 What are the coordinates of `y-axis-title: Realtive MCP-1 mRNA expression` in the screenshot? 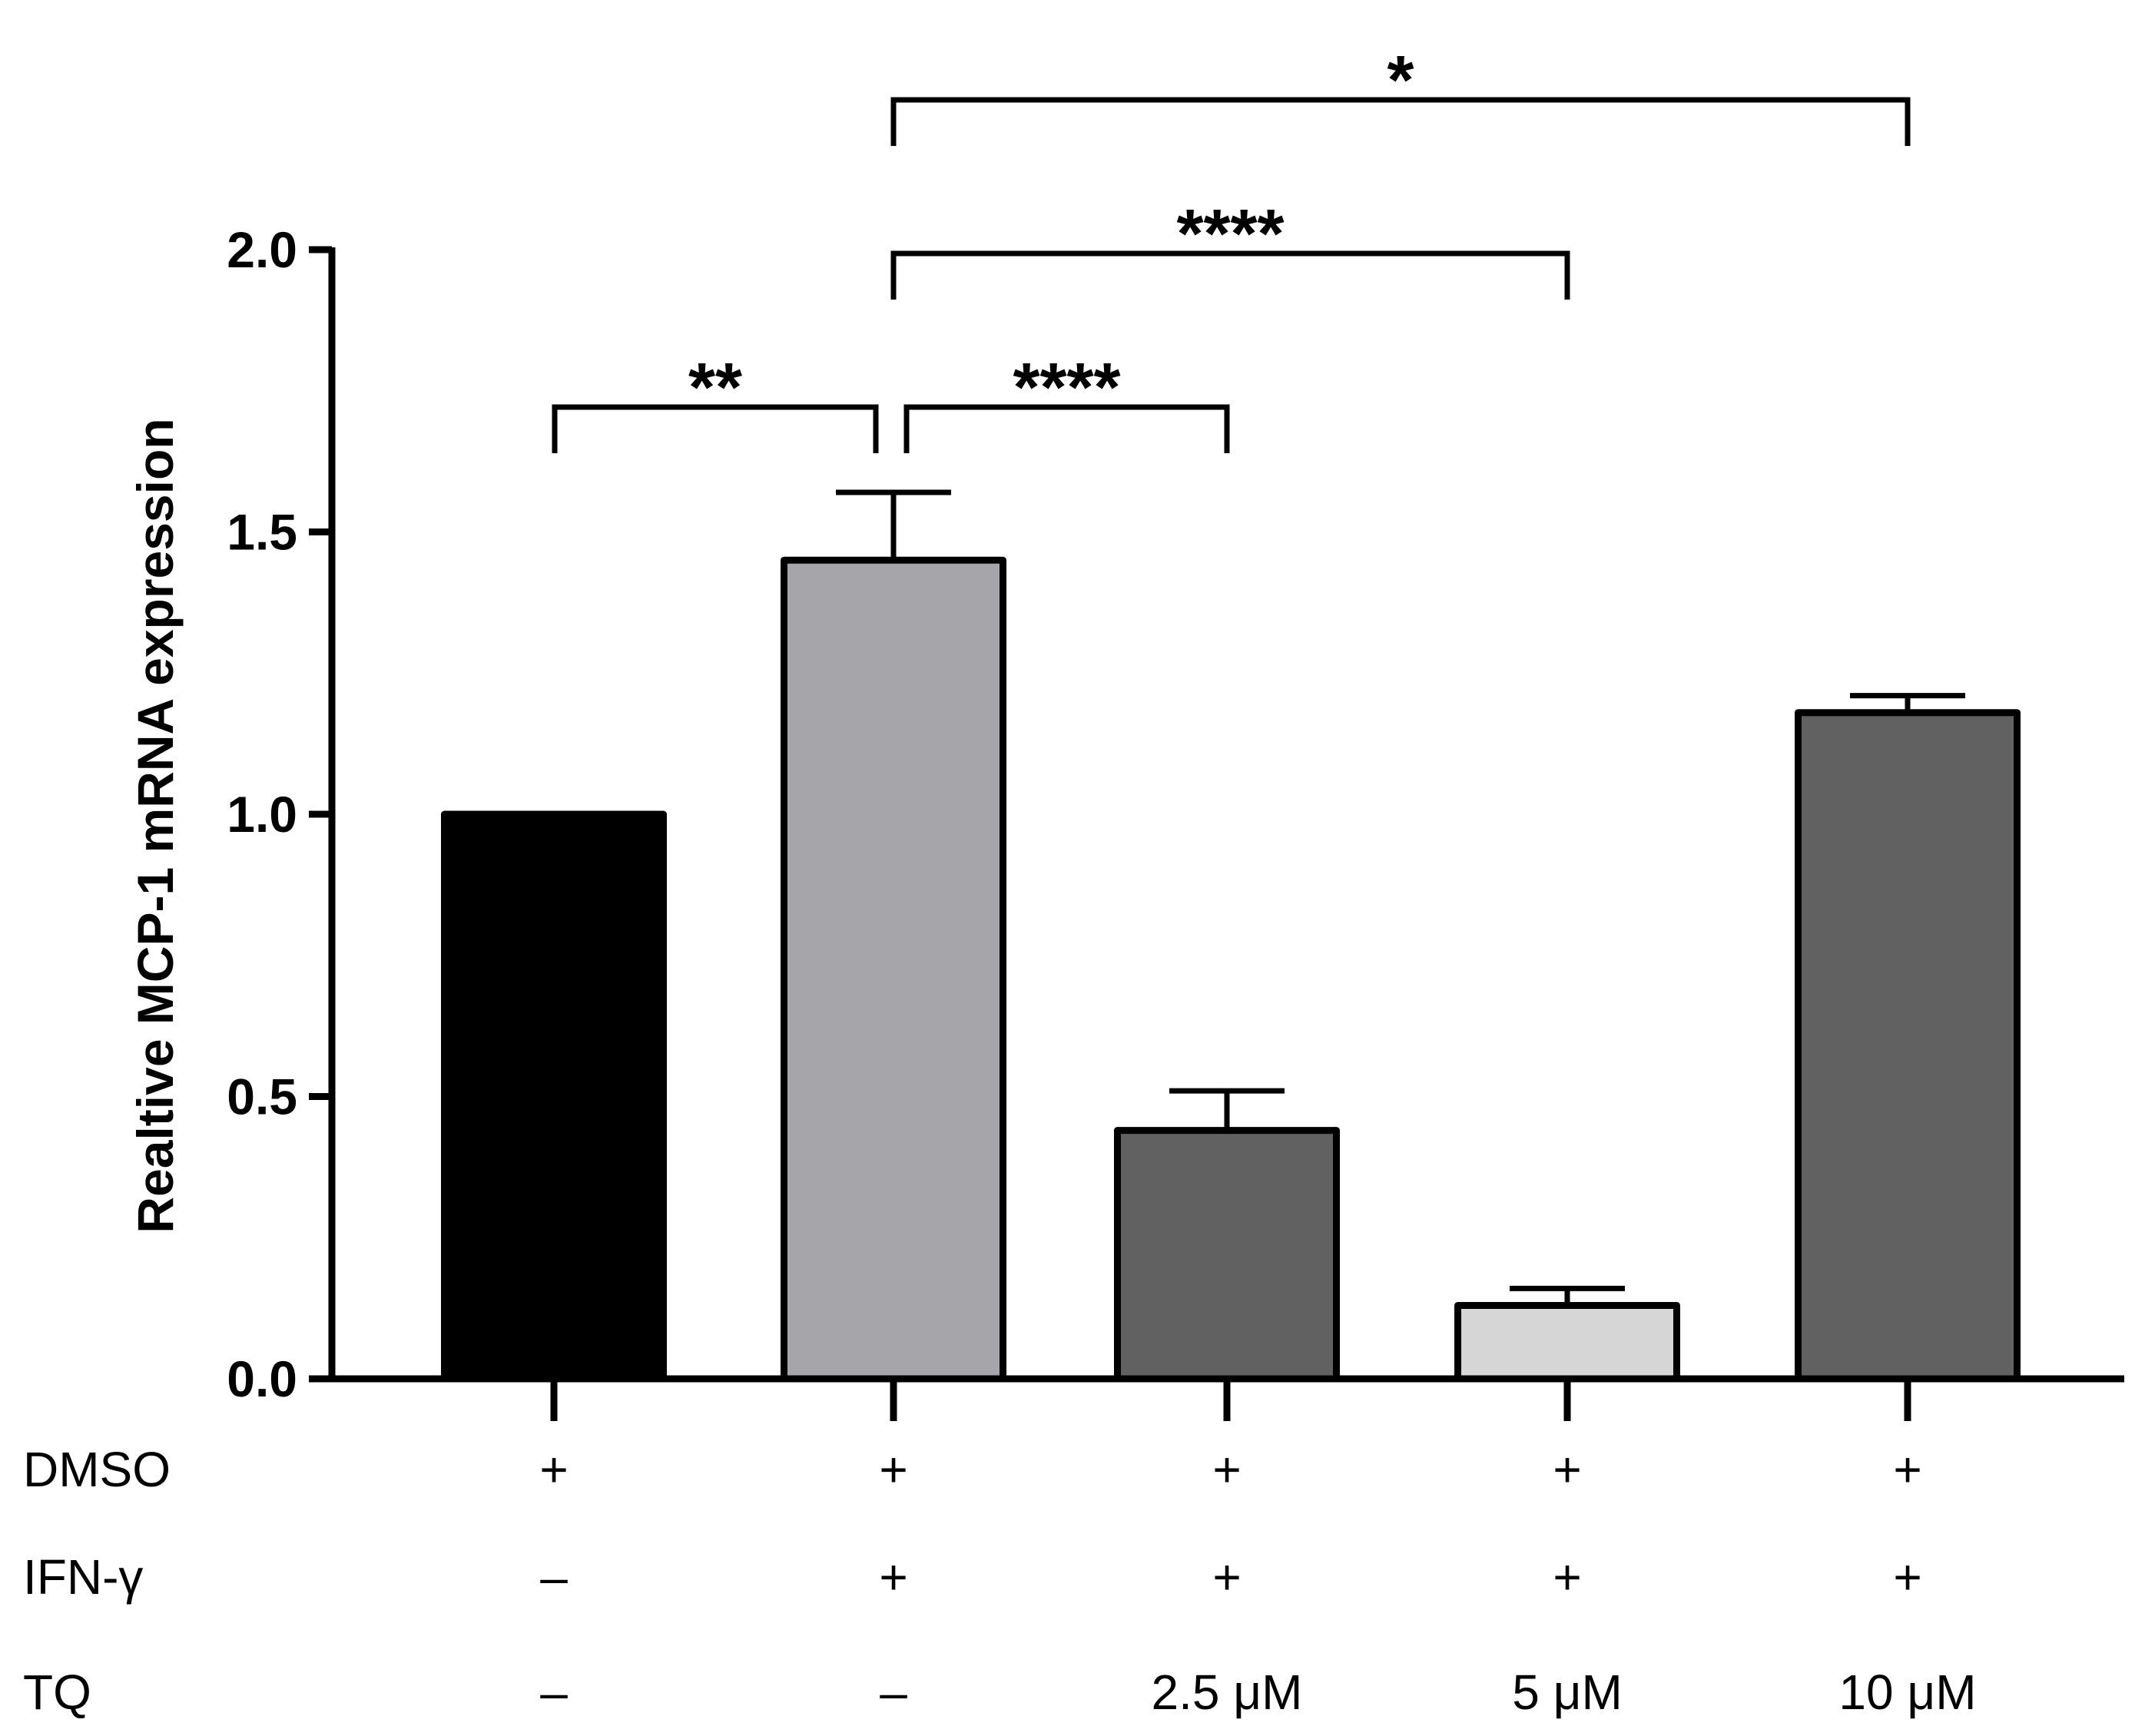 It's located at (155, 825).